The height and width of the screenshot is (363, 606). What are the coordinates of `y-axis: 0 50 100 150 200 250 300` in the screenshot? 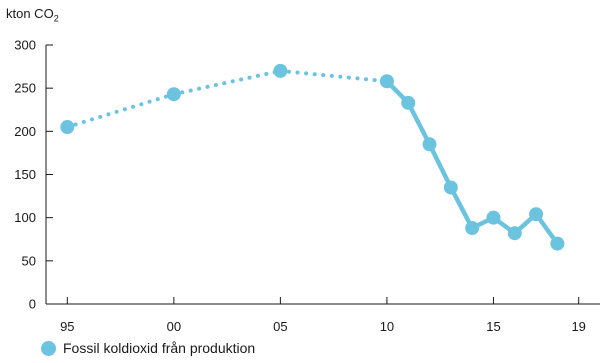 It's located at (33, 175).